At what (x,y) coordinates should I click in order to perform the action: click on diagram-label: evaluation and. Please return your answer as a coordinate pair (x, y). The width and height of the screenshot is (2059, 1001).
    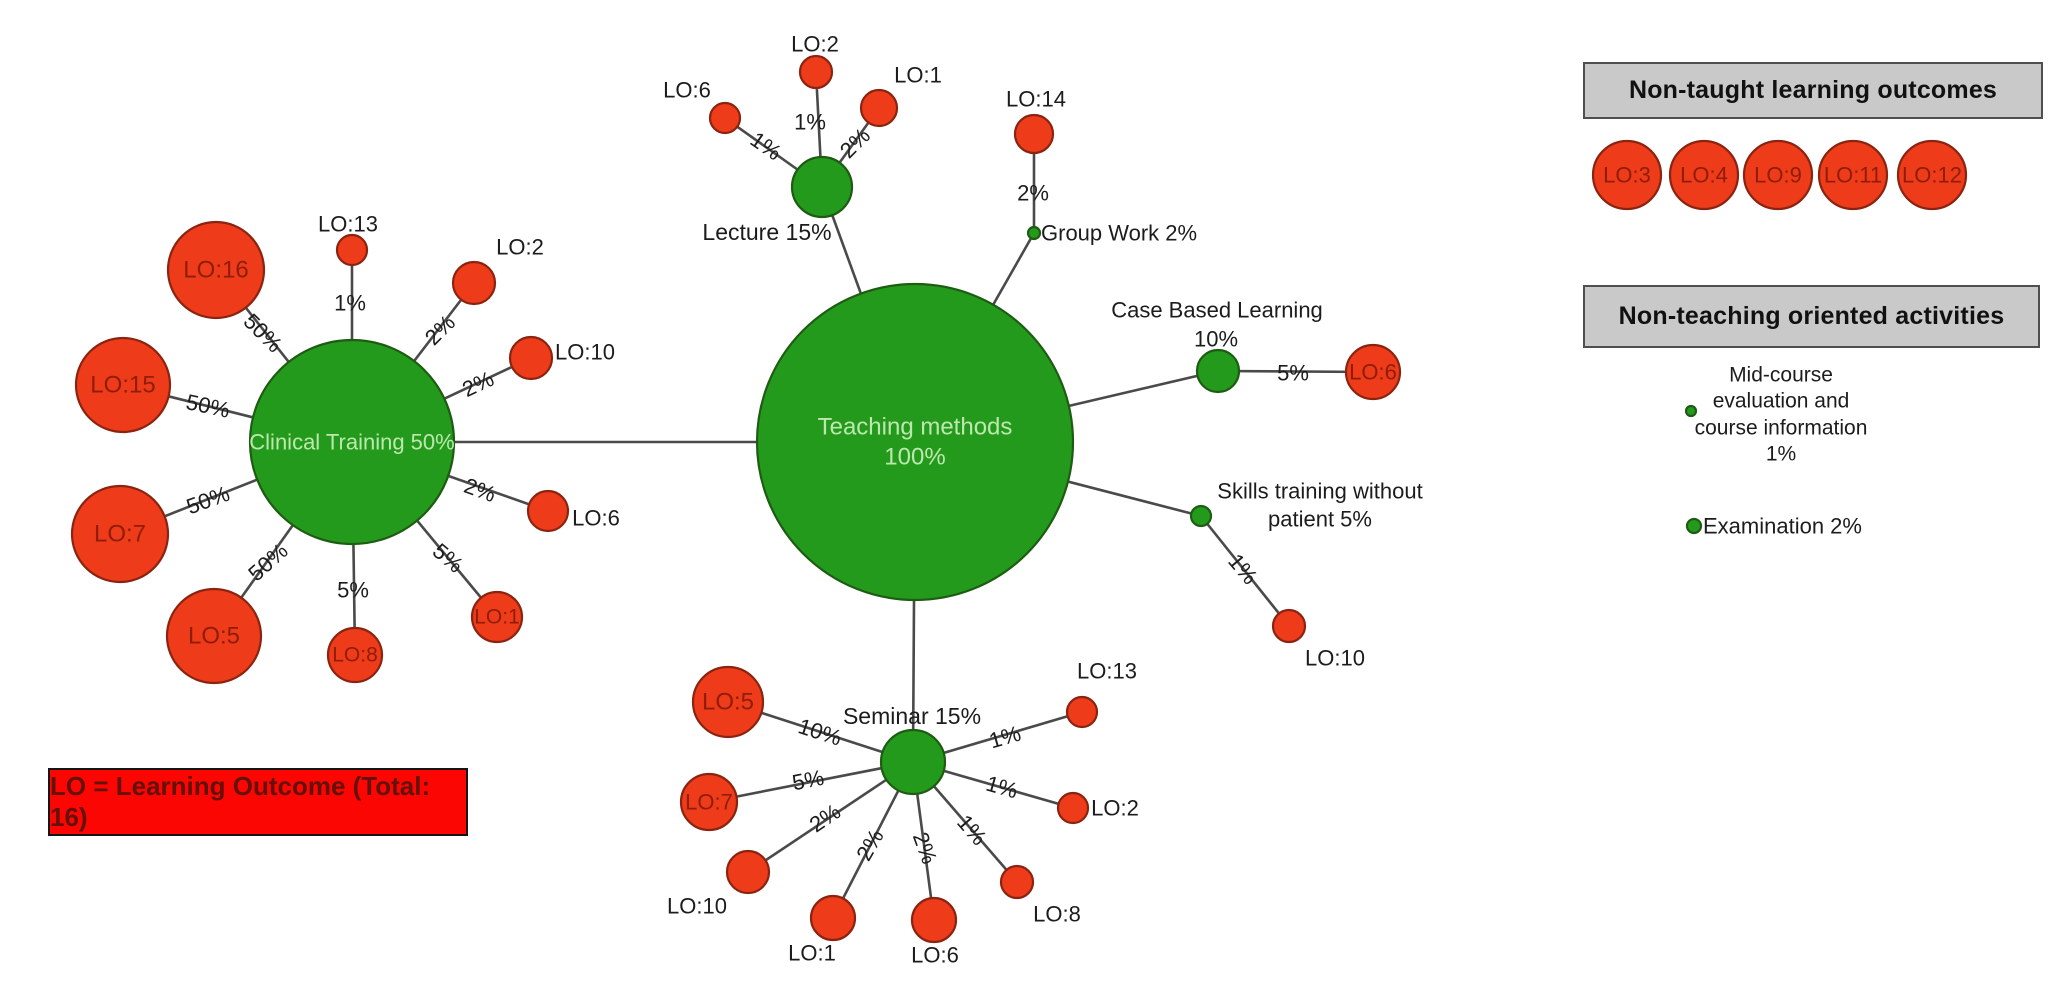
    Looking at the image, I should click on (1781, 401).